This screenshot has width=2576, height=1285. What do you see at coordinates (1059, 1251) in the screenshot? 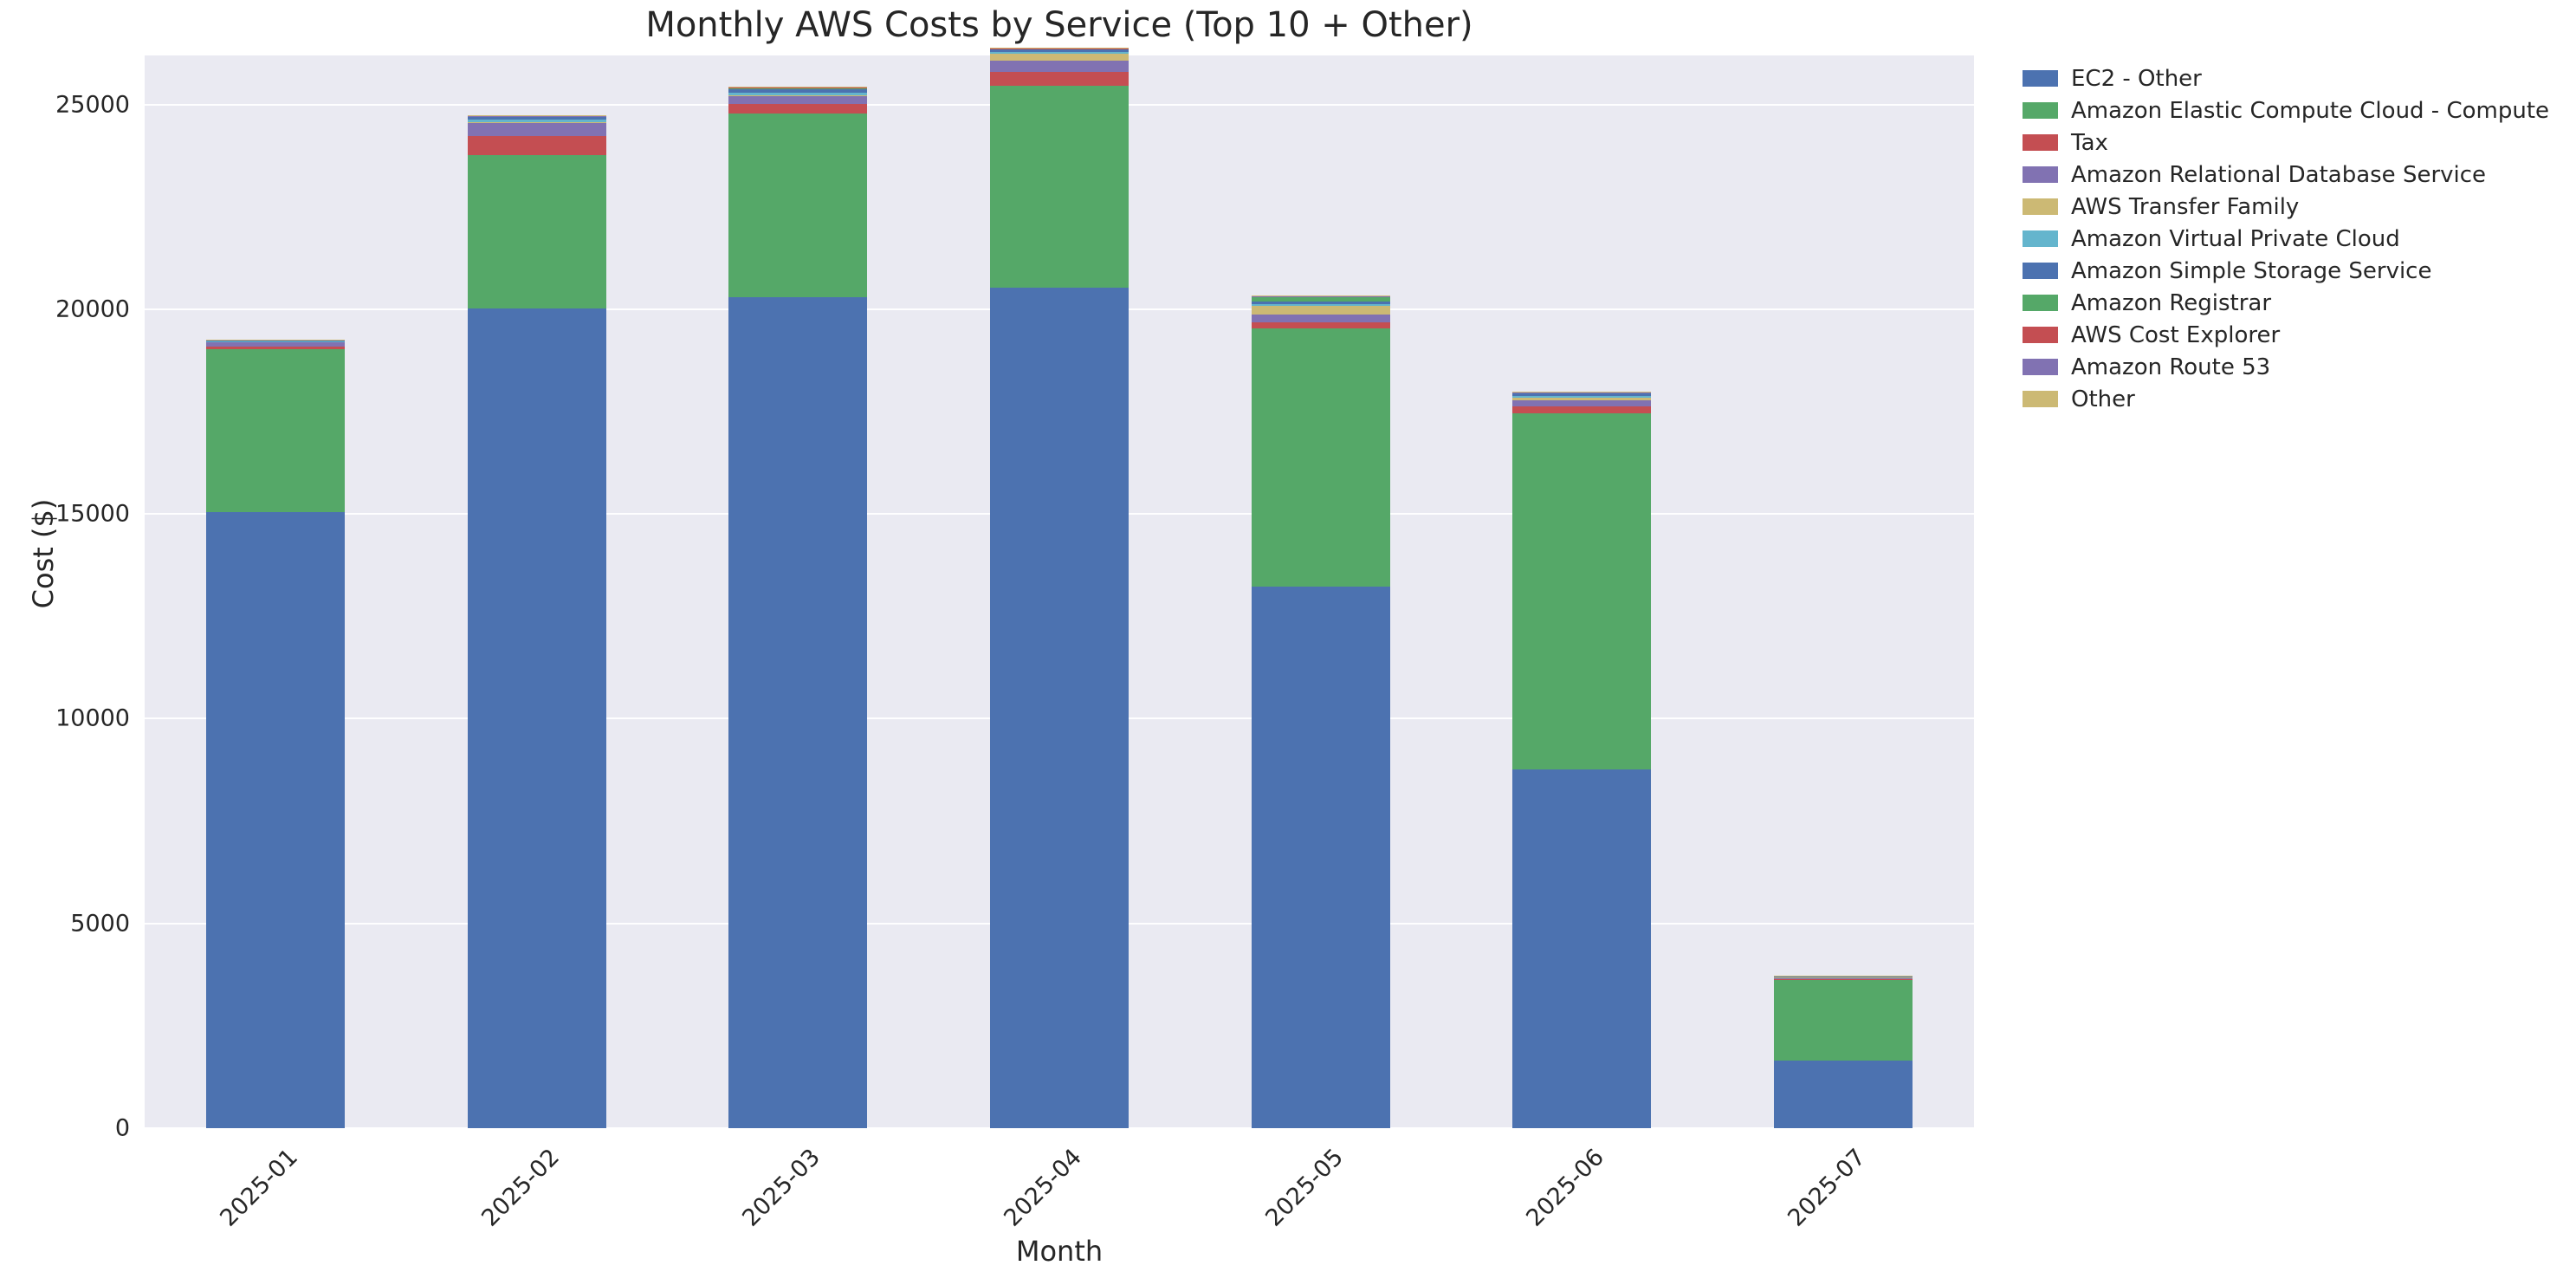
I see `x-axis-title: Month` at bounding box center [1059, 1251].